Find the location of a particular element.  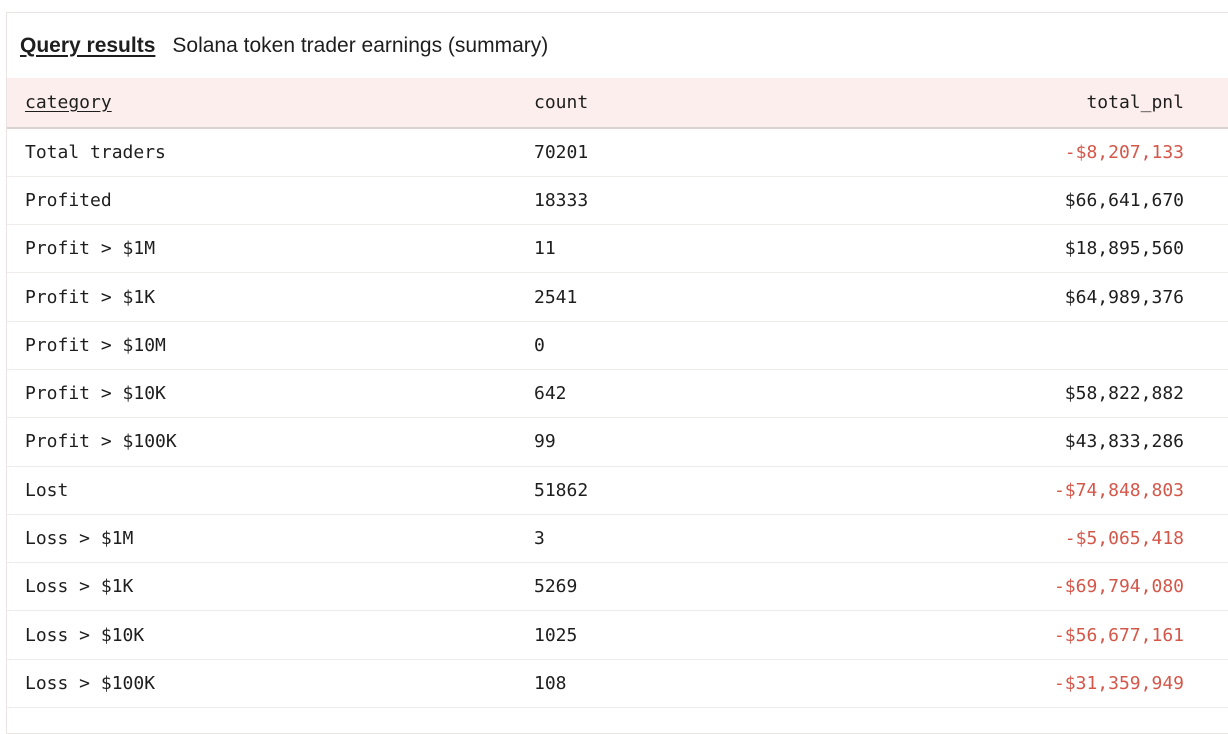

count-cell: 70201 is located at coordinates (561, 152).